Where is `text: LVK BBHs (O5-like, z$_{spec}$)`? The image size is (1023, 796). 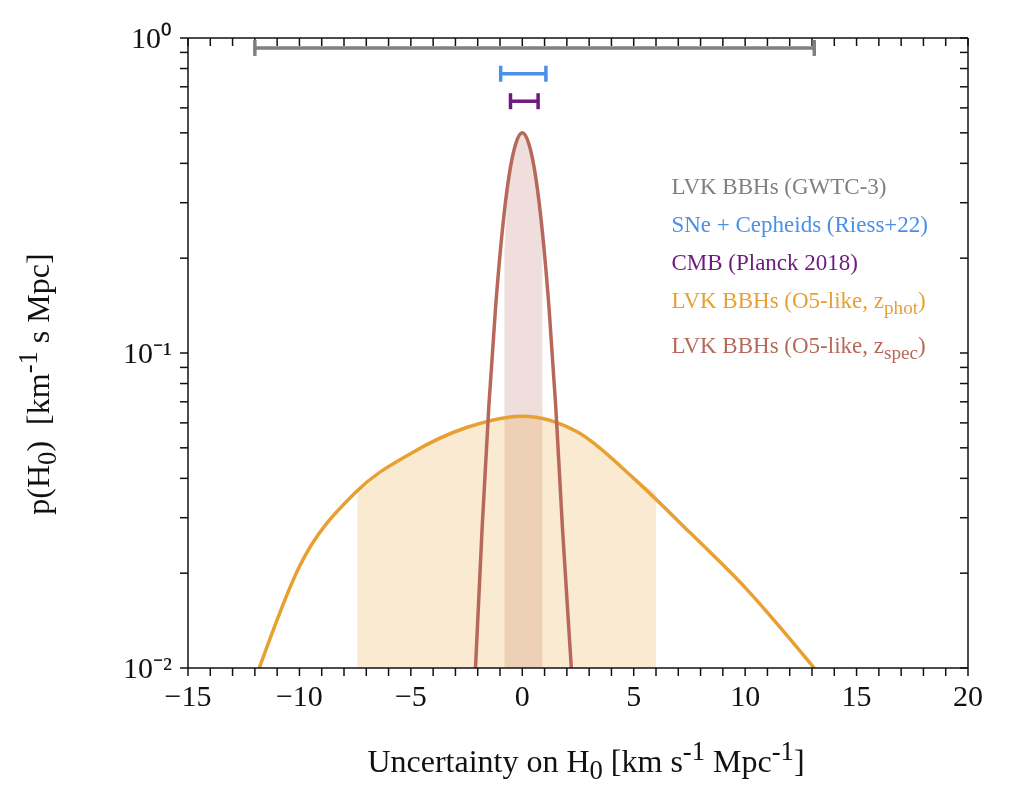 text: LVK BBHs (O5-like, z$_{spec}$) is located at coordinates (799, 348).